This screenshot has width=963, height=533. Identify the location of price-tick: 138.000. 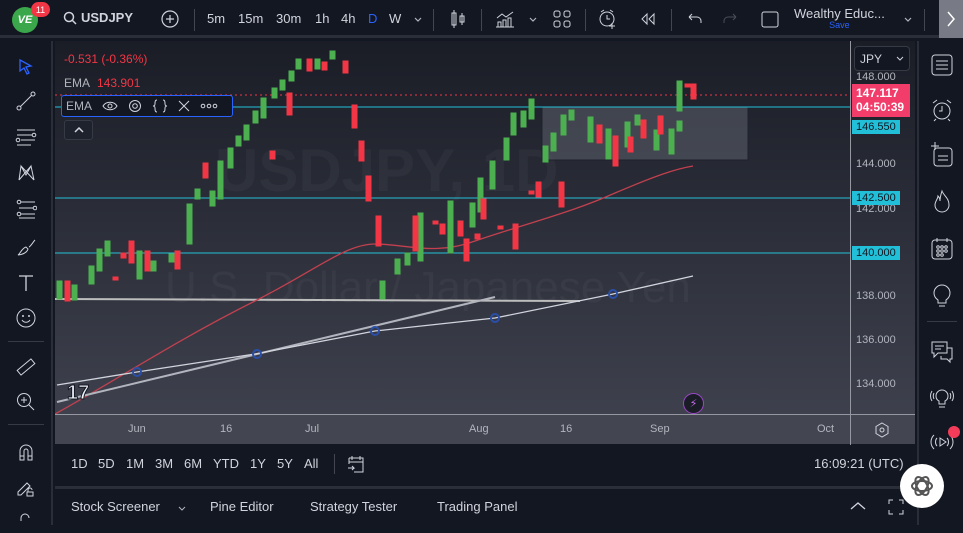
(876, 296).